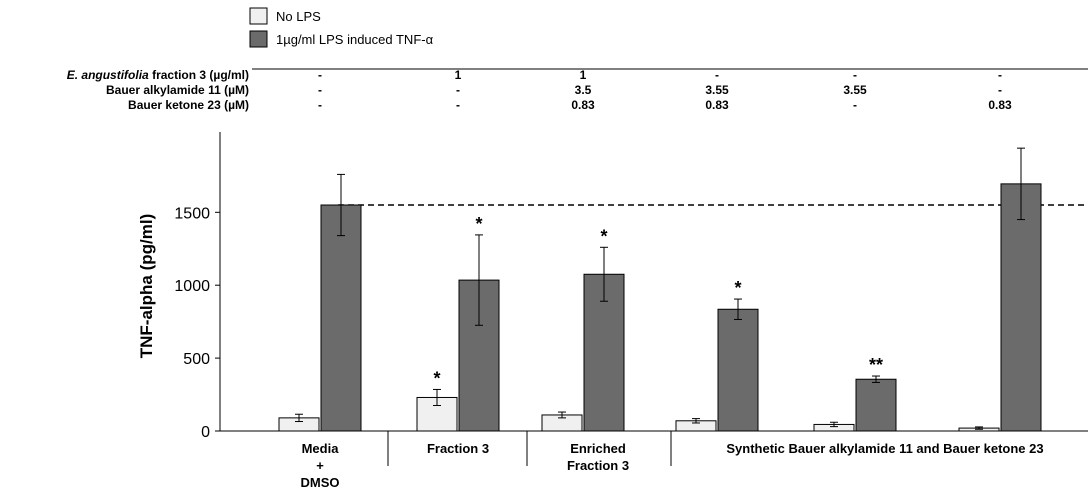 The image size is (1088, 497). Describe the element at coordinates (192, 286) in the screenshot. I see `y-tick-label: 1000` at that location.